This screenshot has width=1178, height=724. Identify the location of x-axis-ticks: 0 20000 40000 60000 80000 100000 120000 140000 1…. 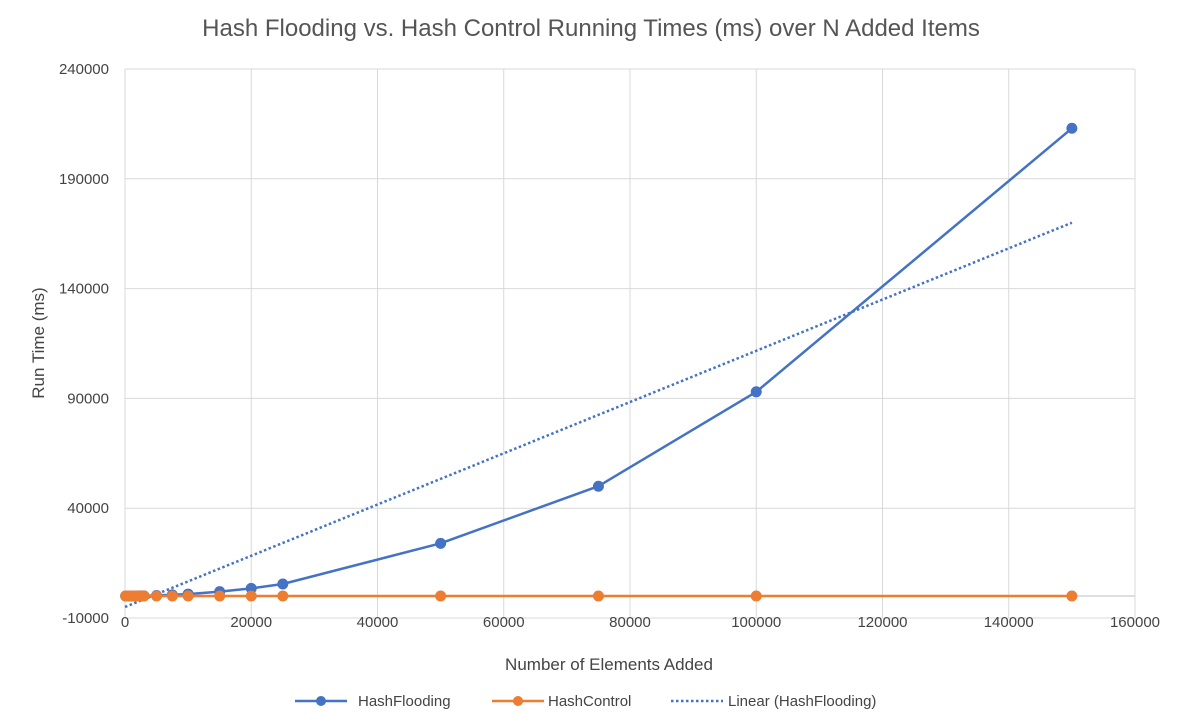
(640, 622).